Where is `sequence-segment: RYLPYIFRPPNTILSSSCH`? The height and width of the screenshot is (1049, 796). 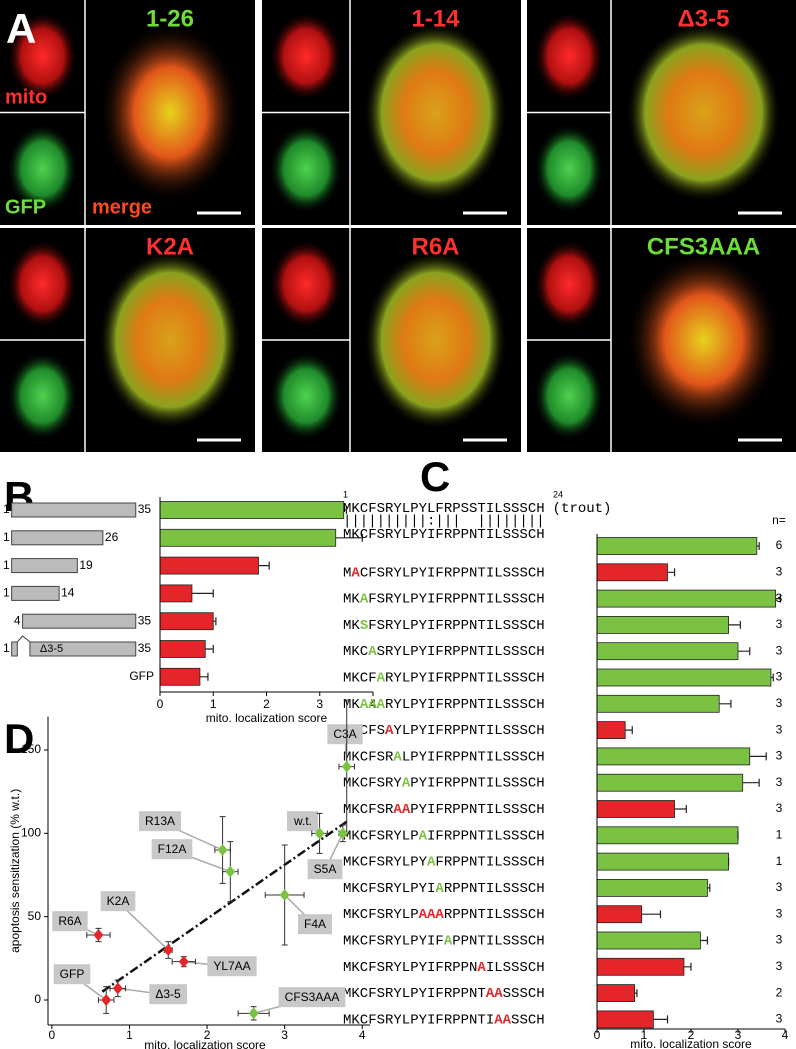
sequence-segment: RYLPYIFRPPNTILSSSCH is located at coordinates (465, 705).